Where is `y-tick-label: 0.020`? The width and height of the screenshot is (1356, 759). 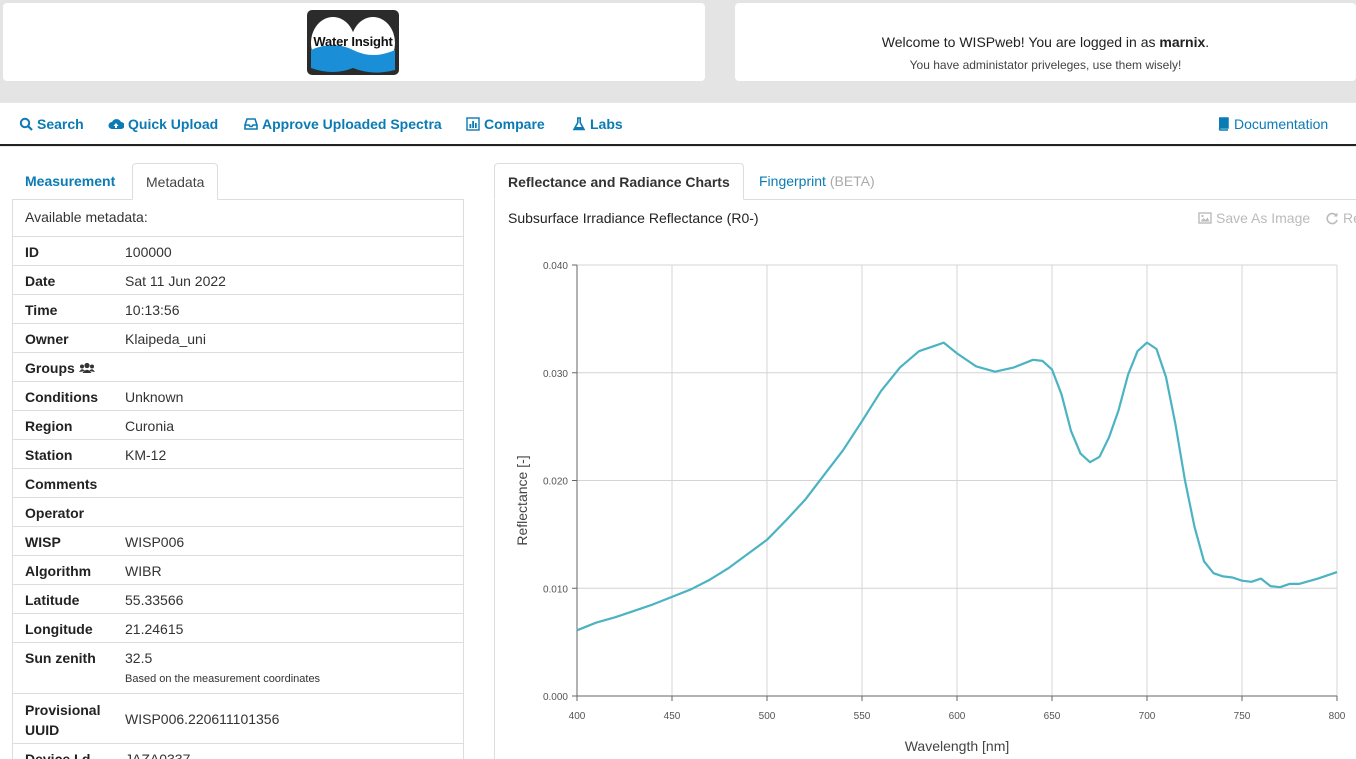 y-tick-label: 0.020 is located at coordinates (555, 482).